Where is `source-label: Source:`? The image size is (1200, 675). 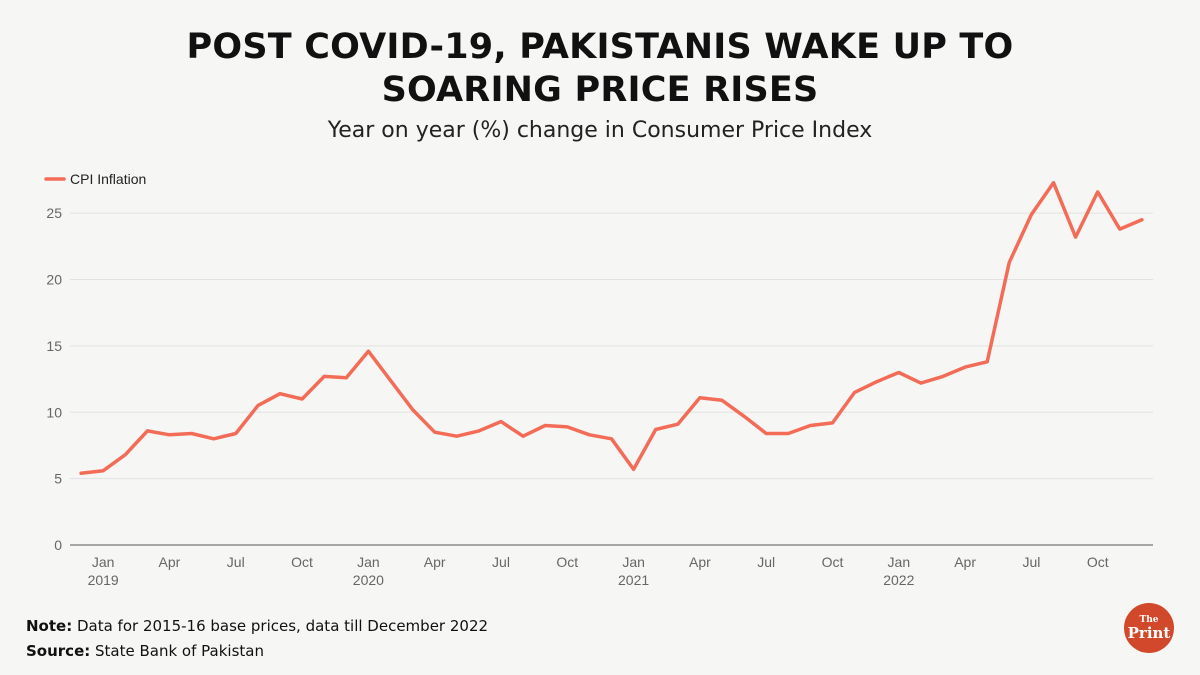
source-label: Source: is located at coordinates (58, 651).